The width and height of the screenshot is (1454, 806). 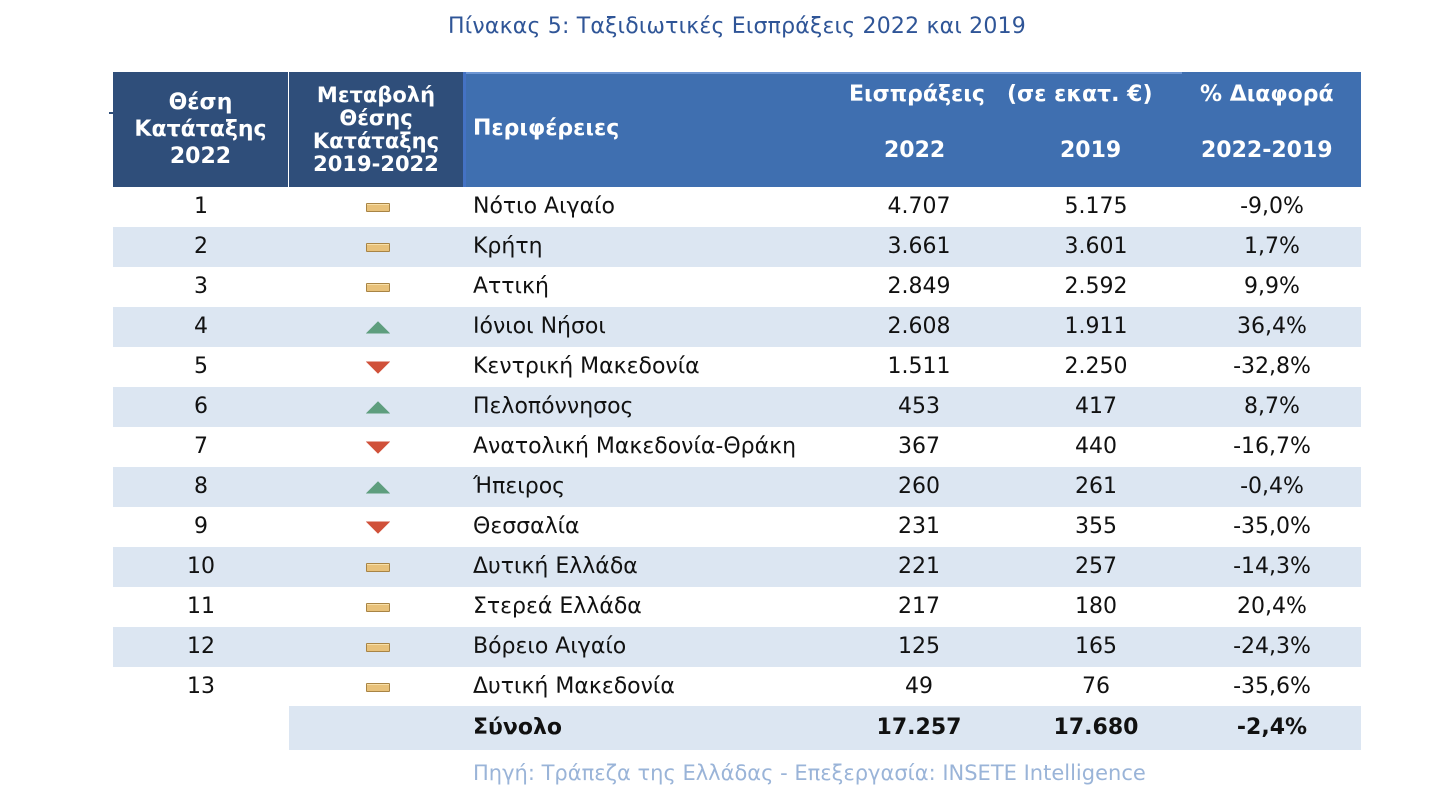 I want to click on diff-cell: -35,0%, so click(x=1272, y=526).